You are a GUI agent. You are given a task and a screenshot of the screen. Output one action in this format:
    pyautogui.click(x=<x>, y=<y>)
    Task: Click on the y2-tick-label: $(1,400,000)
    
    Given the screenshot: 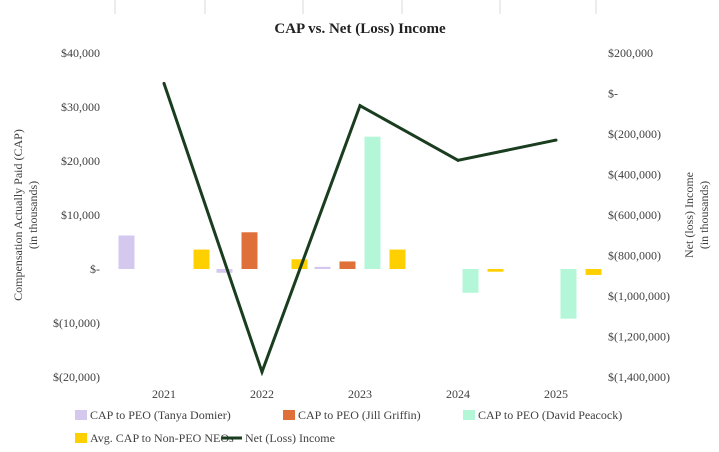 What is the action you would take?
    pyautogui.click(x=639, y=377)
    